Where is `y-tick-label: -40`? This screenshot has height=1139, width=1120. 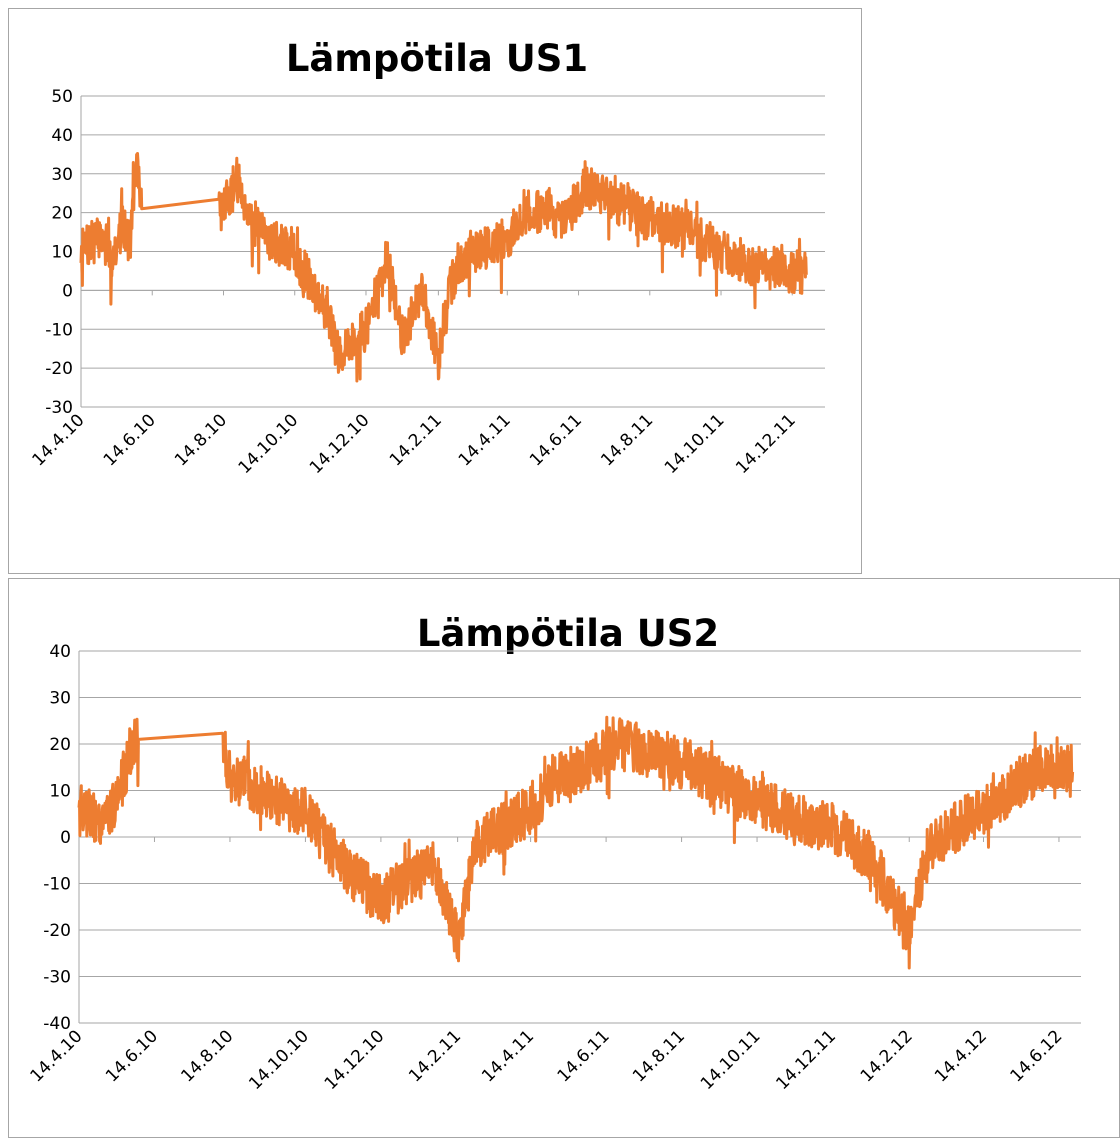 y-tick-label: -40 is located at coordinates (57, 1024).